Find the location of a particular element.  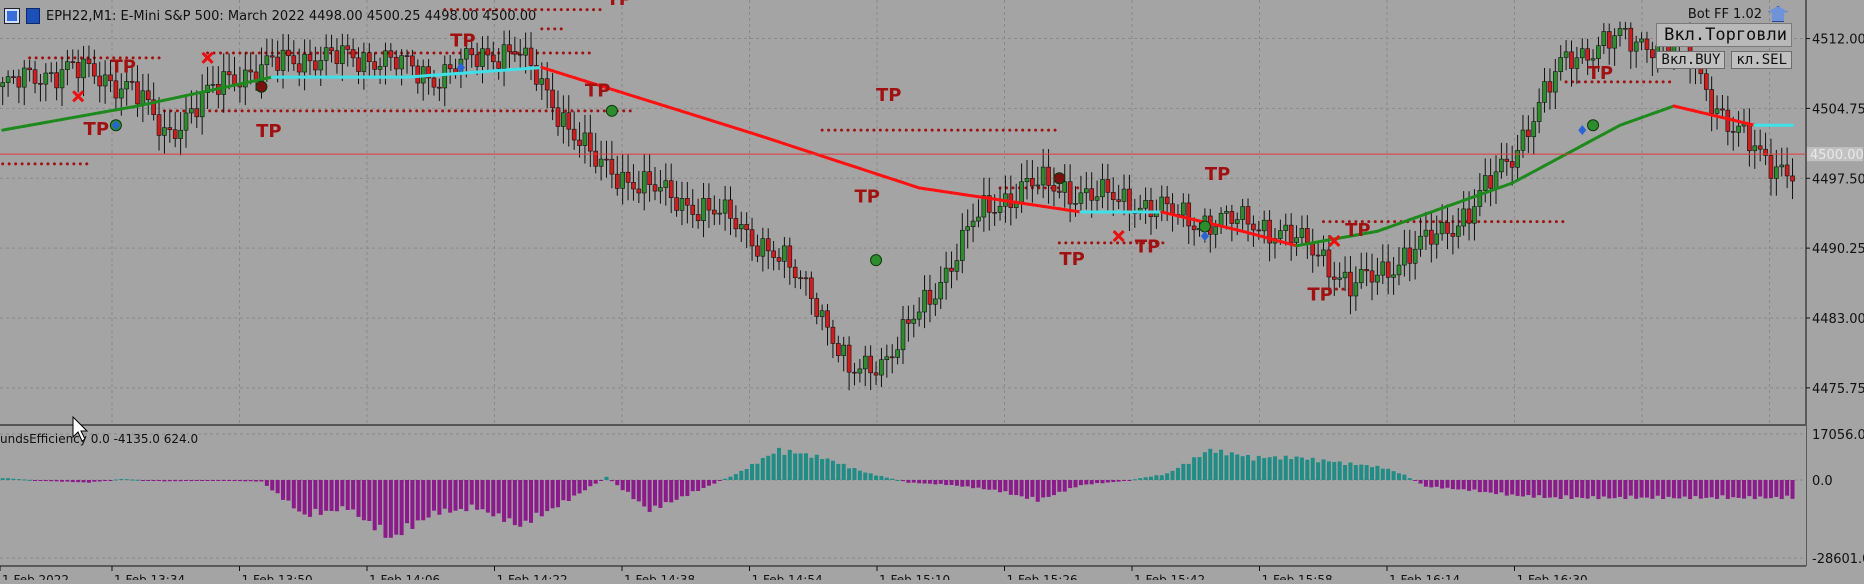

pane-separator is located at coordinates (903, 425).